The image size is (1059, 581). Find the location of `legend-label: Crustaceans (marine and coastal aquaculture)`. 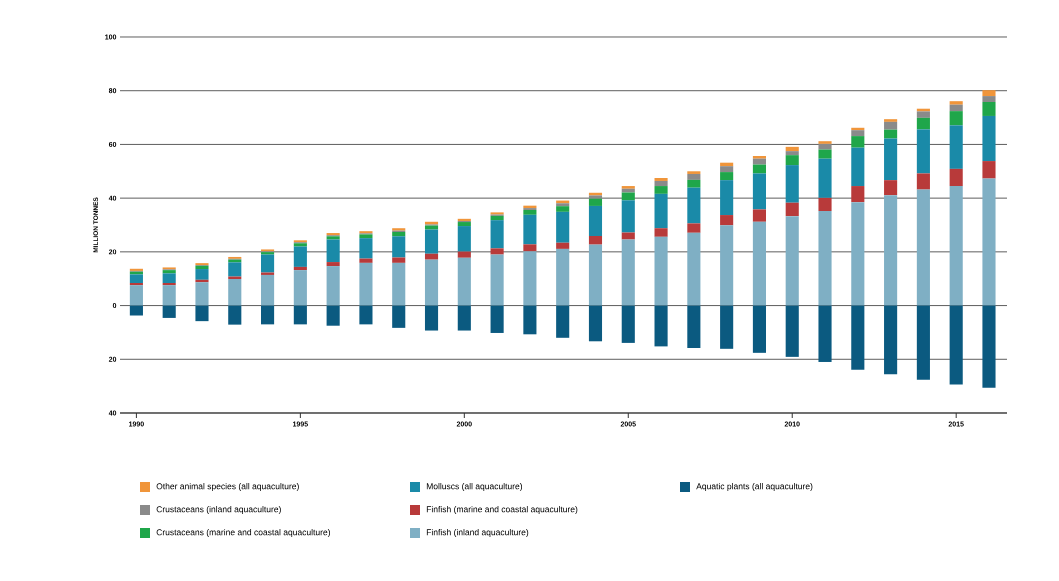

legend-label: Crustaceans (marine and coastal aquaculture) is located at coordinates (243, 533).